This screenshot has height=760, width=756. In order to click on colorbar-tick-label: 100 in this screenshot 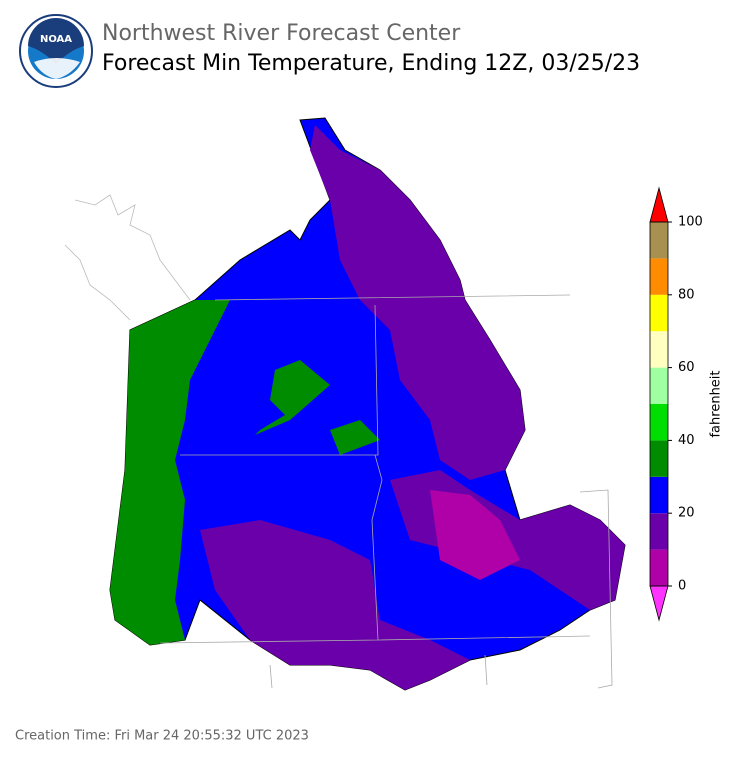, I will do `click(690, 222)`.